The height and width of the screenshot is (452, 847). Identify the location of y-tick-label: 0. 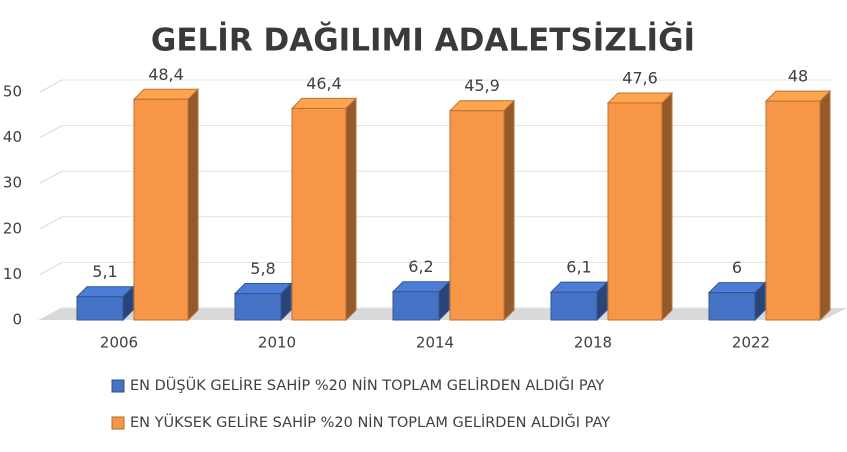
(17, 320).